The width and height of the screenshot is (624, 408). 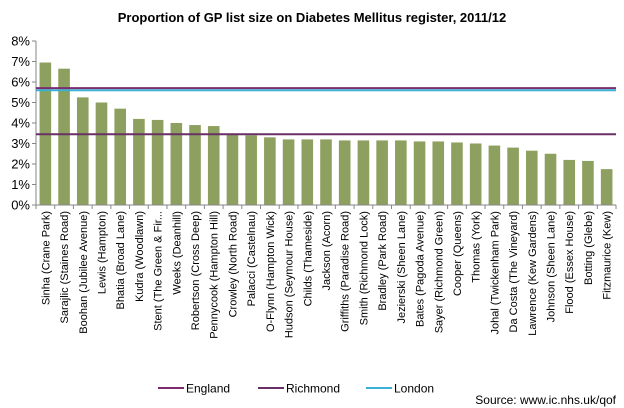 I want to click on y-tick-label: 1%, so click(x=20, y=184).